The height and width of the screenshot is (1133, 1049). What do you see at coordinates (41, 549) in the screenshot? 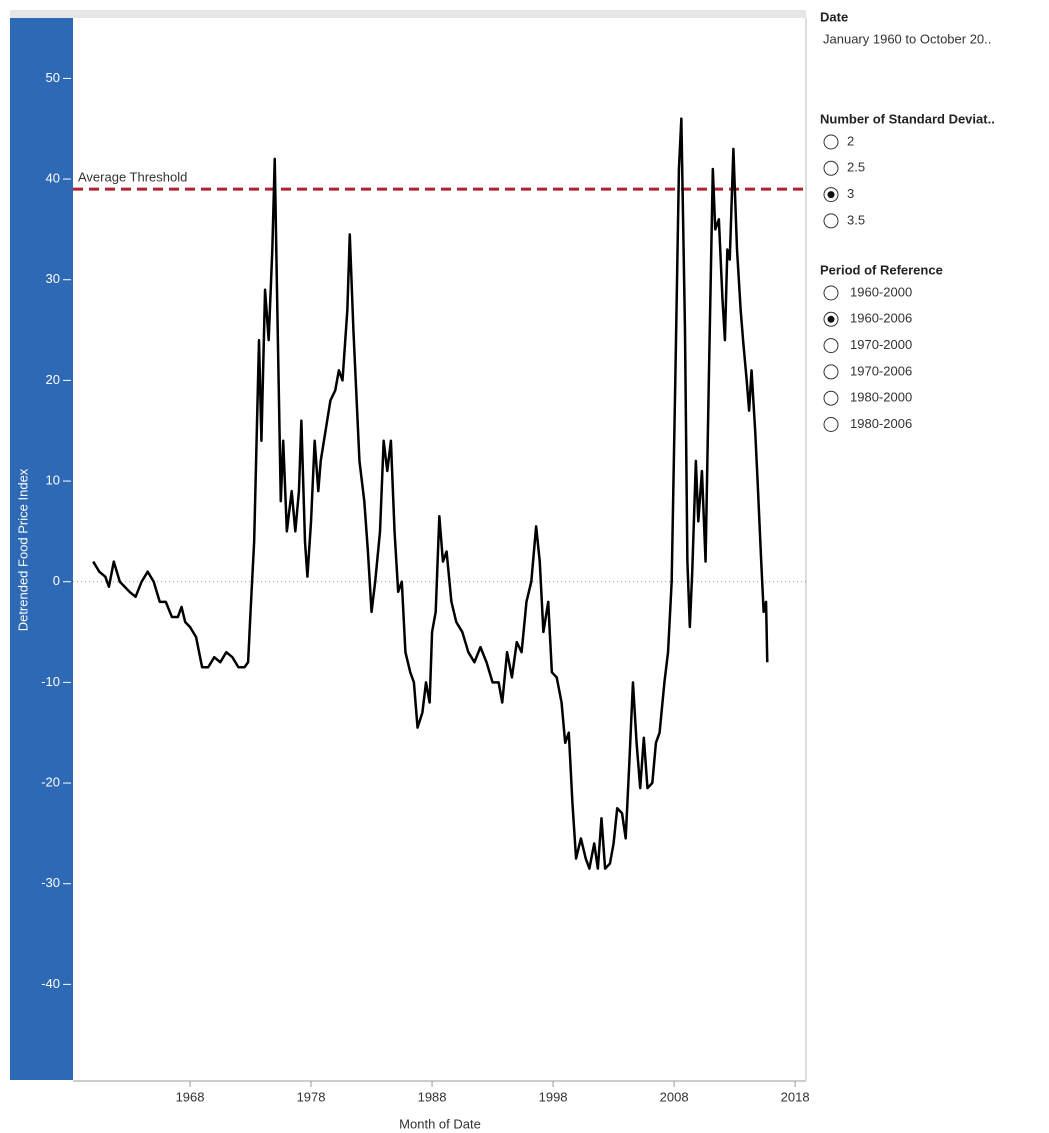
I see `y-axis-band` at bounding box center [41, 549].